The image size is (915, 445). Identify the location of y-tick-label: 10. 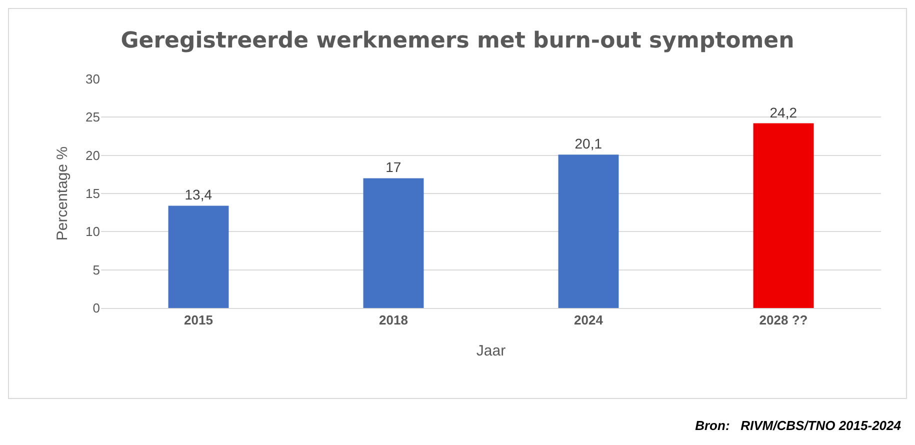
(93, 232).